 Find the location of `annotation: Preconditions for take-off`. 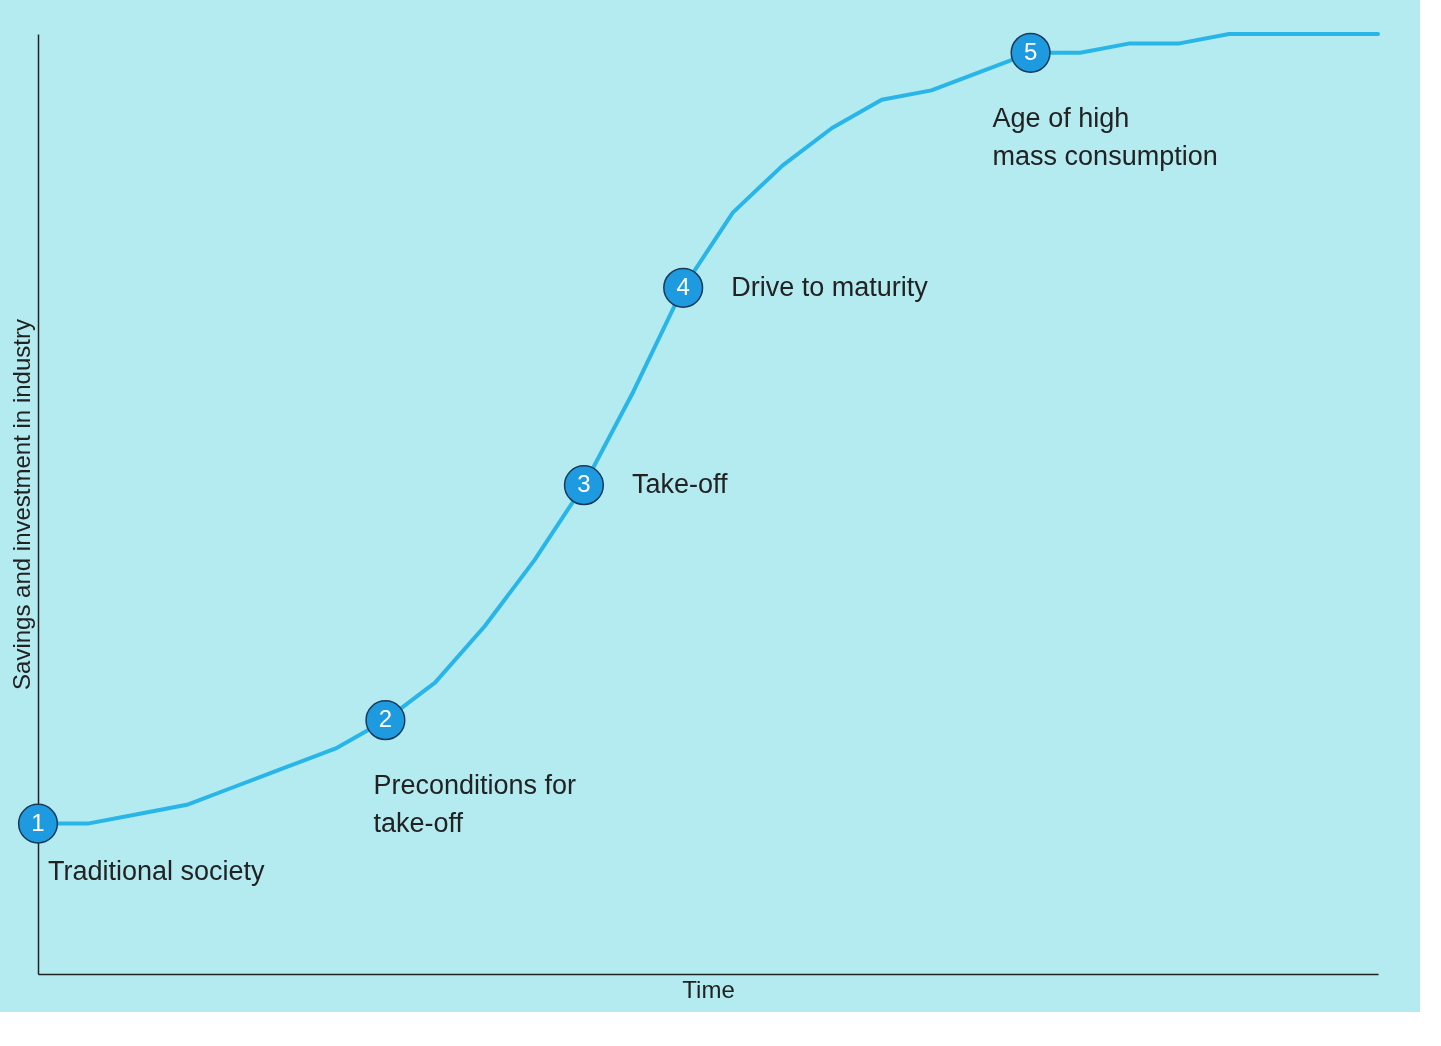

annotation: Preconditions for take-off is located at coordinates (475, 804).